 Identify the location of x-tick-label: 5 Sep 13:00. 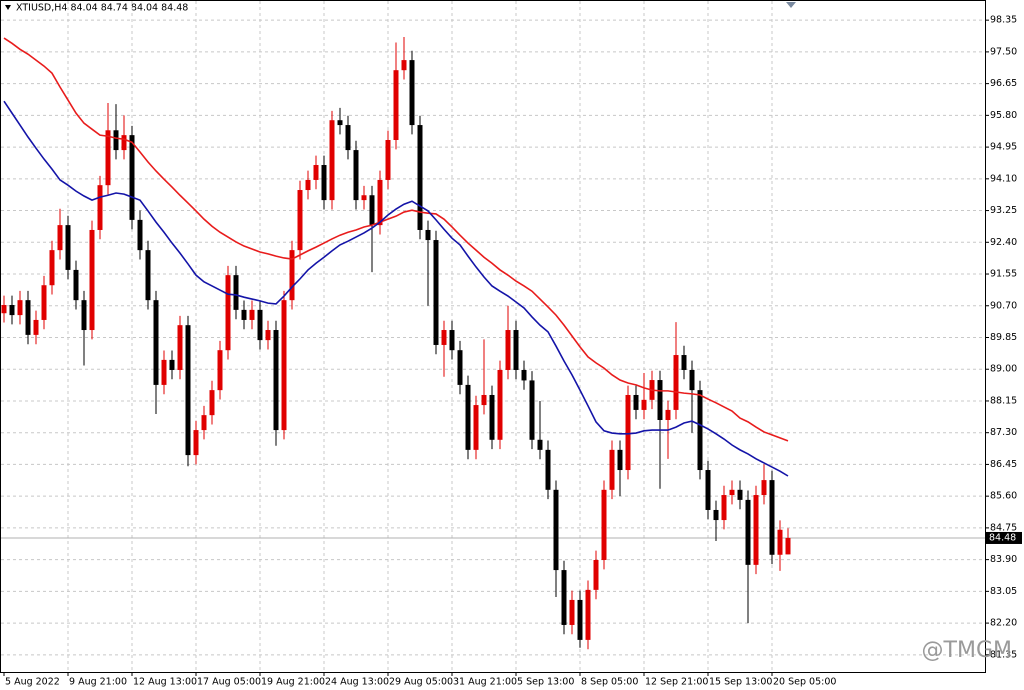
(545, 682).